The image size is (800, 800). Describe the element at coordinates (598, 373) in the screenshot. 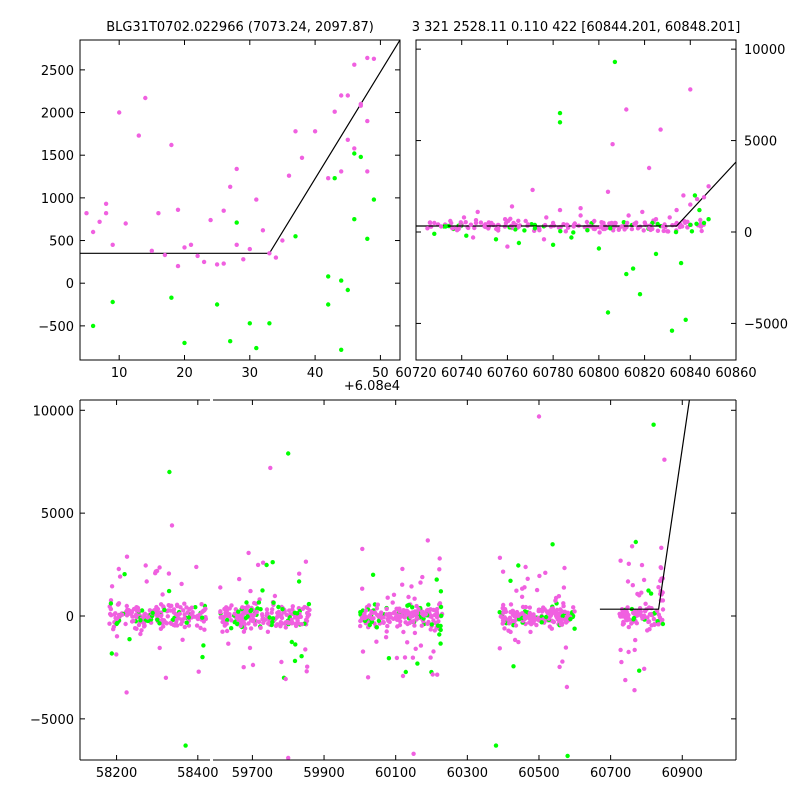

I see `x-tick-label: 60800` at that location.